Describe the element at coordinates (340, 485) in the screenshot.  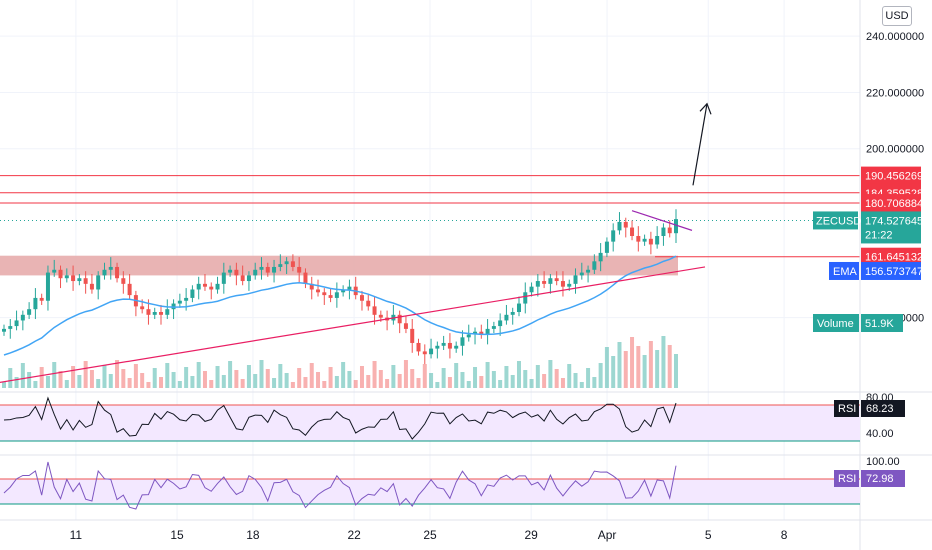
I see `rsi2-line` at that location.